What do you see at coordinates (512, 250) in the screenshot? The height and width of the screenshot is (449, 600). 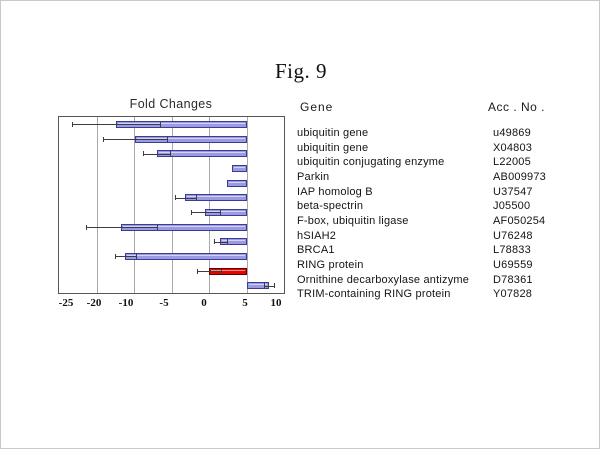 I see `accession-number: L78833` at bounding box center [512, 250].